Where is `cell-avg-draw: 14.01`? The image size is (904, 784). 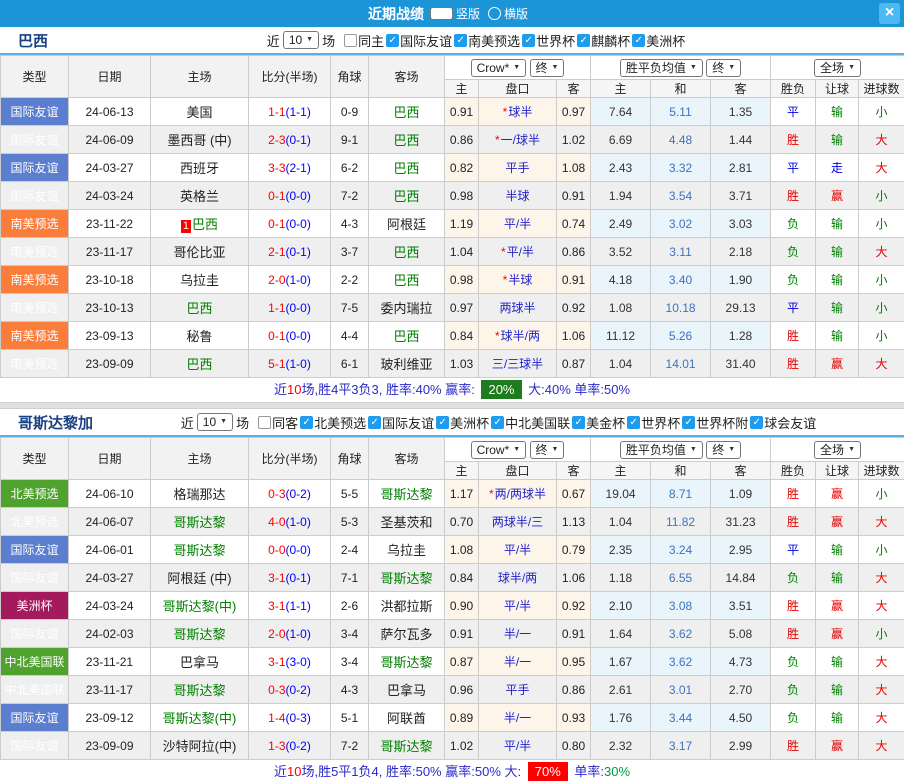 cell-avg-draw: 14.01 is located at coordinates (681, 364).